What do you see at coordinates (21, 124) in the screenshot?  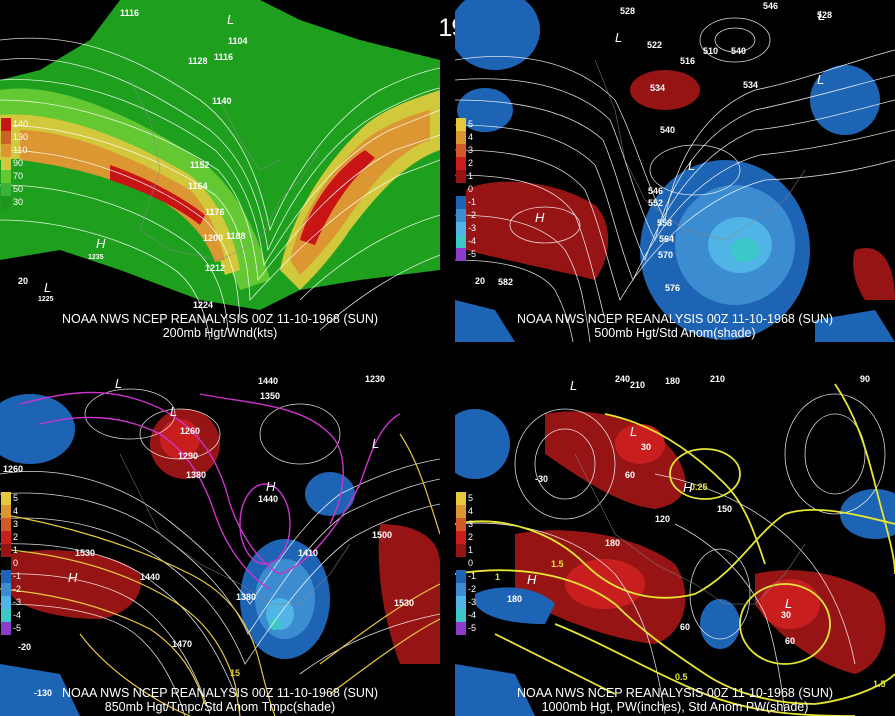 I see `legend-label: 140` at bounding box center [21, 124].